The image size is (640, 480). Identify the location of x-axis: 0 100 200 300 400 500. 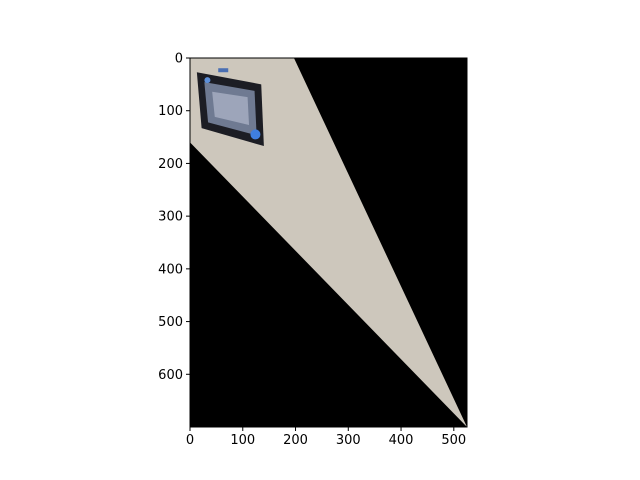
(326, 437).